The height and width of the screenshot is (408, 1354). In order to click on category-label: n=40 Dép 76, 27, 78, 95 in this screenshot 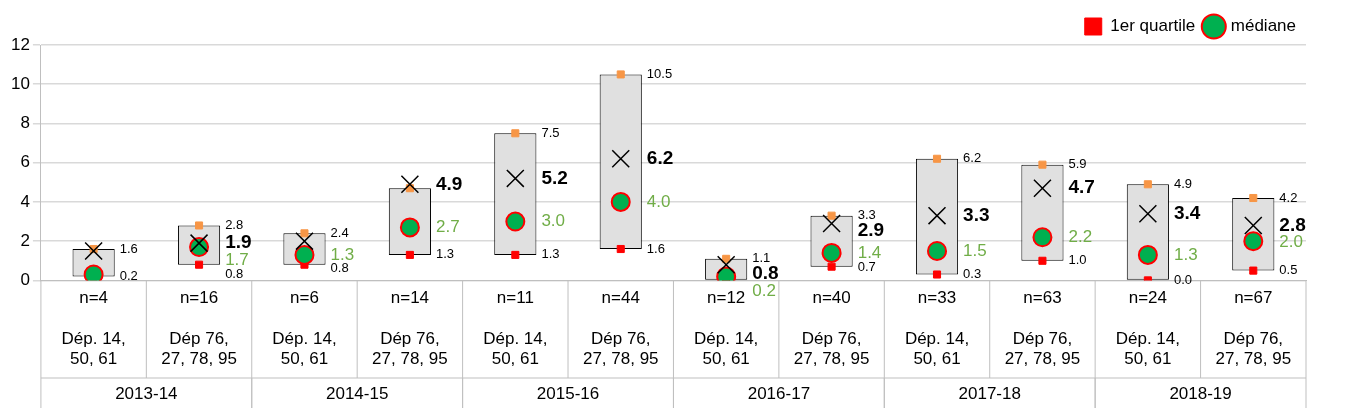, I will do `click(831, 328)`.